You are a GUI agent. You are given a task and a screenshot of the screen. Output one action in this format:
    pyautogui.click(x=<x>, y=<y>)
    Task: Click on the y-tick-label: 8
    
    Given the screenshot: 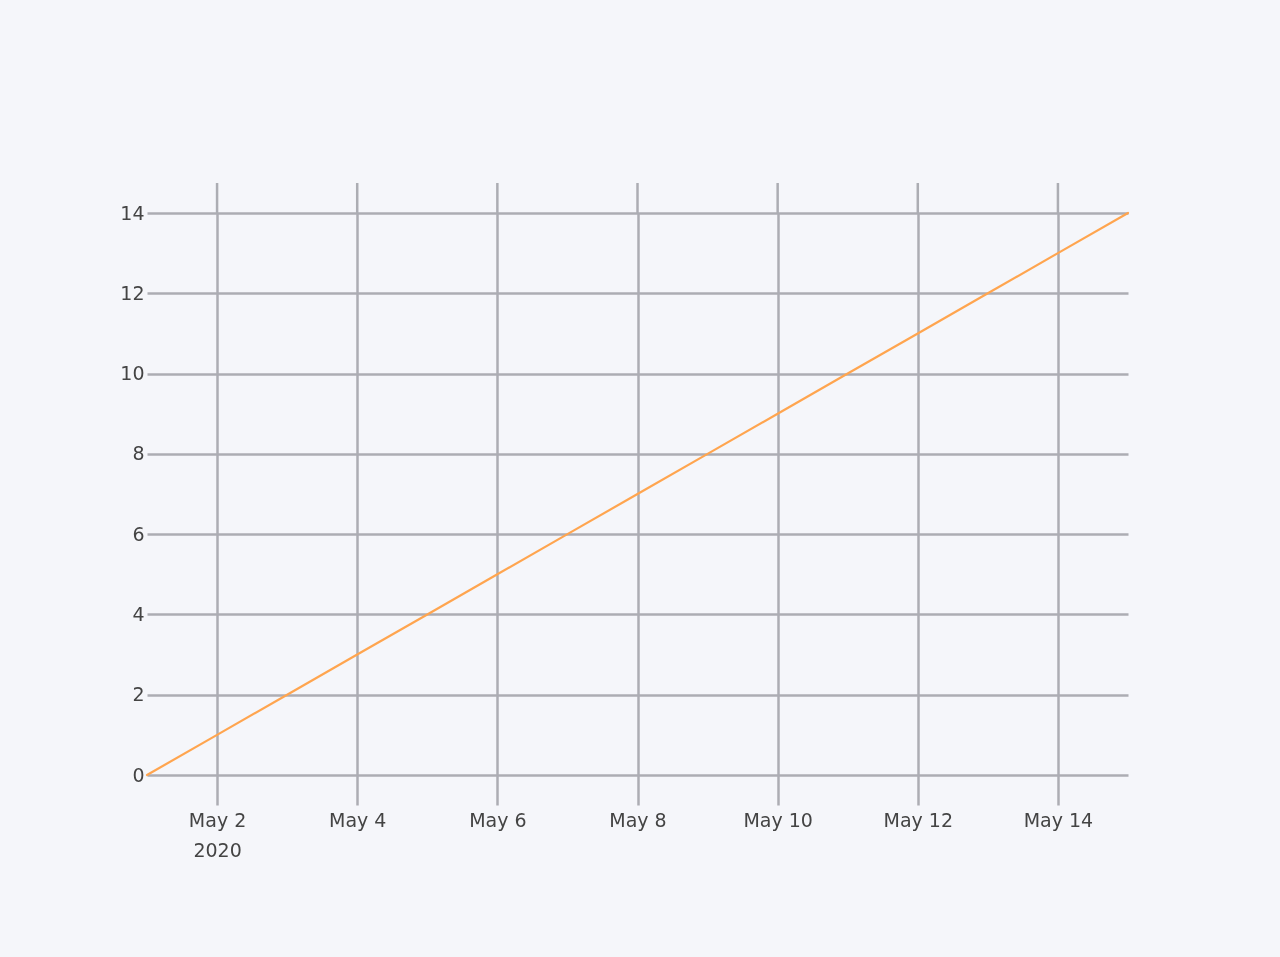 What is the action you would take?
    pyautogui.click(x=138, y=453)
    